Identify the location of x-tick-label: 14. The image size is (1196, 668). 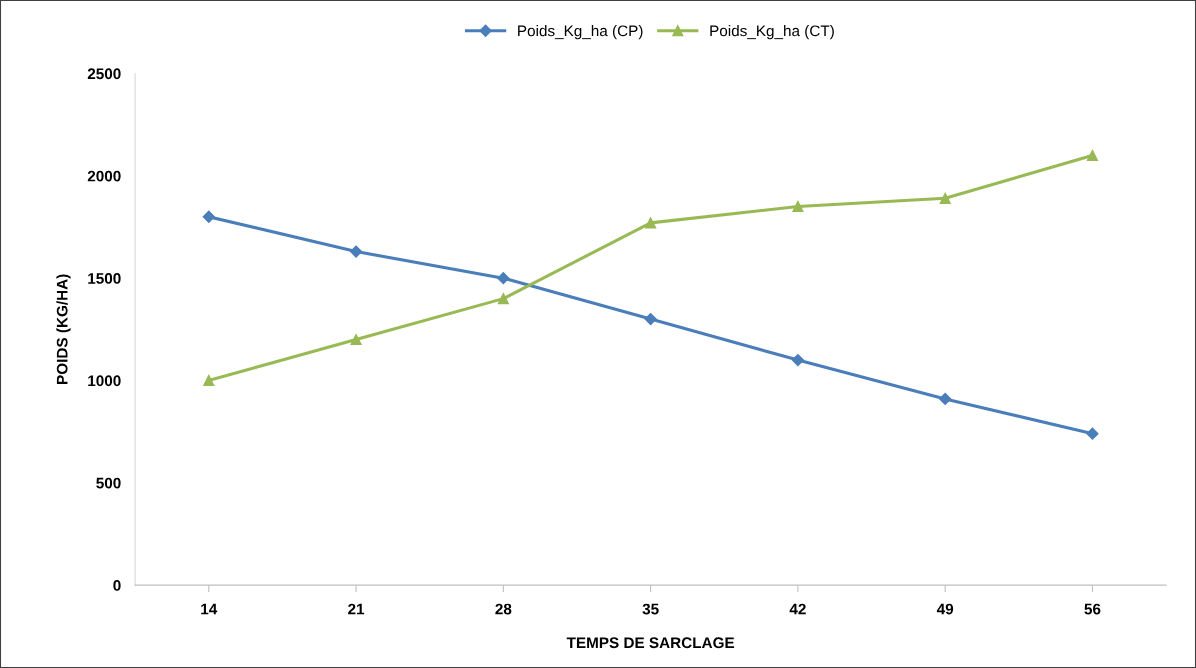
(209, 609).